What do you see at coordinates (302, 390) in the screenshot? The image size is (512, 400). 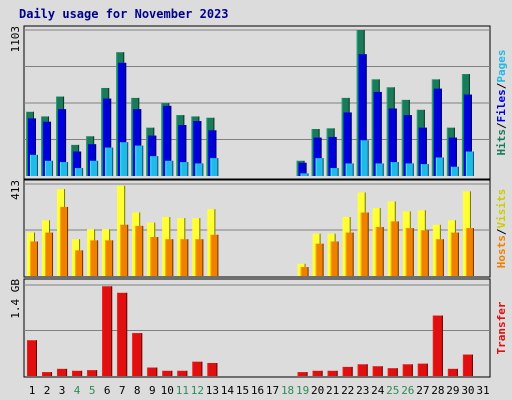 I see `day-label: 19` at bounding box center [302, 390].